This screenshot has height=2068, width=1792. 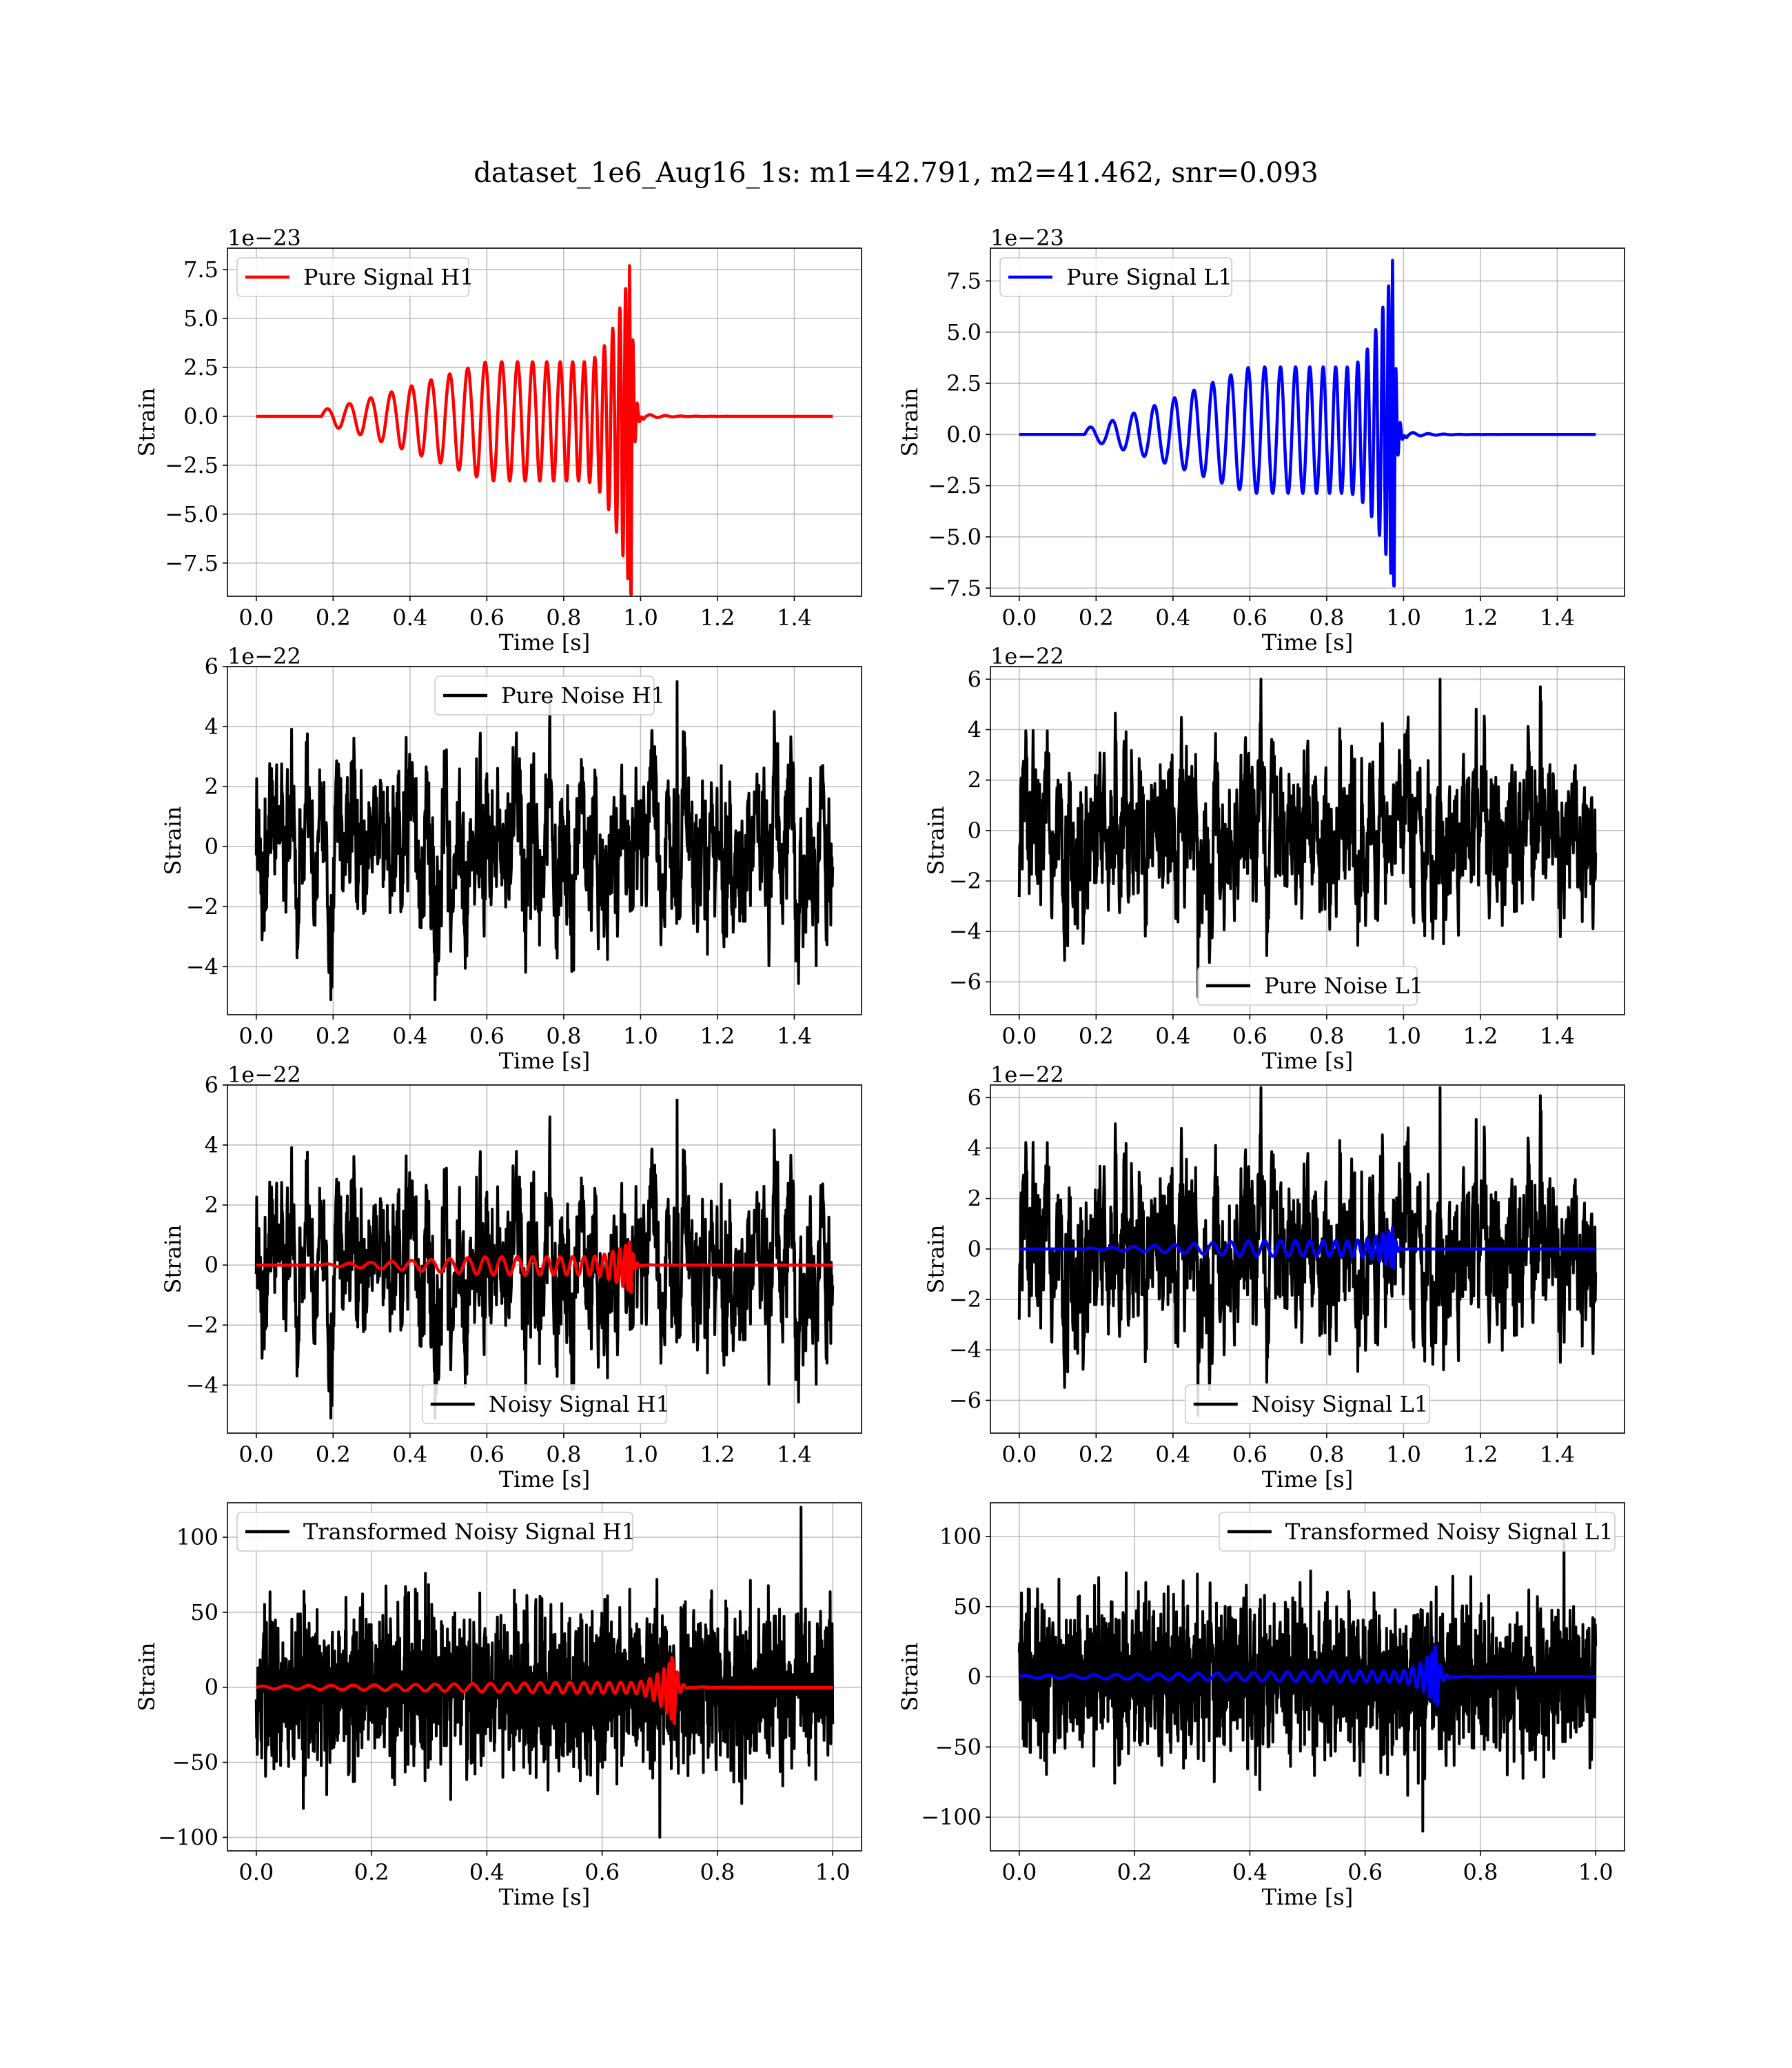 I want to click on legend-label: Transformed Noisy Signal H1, so click(x=469, y=1532).